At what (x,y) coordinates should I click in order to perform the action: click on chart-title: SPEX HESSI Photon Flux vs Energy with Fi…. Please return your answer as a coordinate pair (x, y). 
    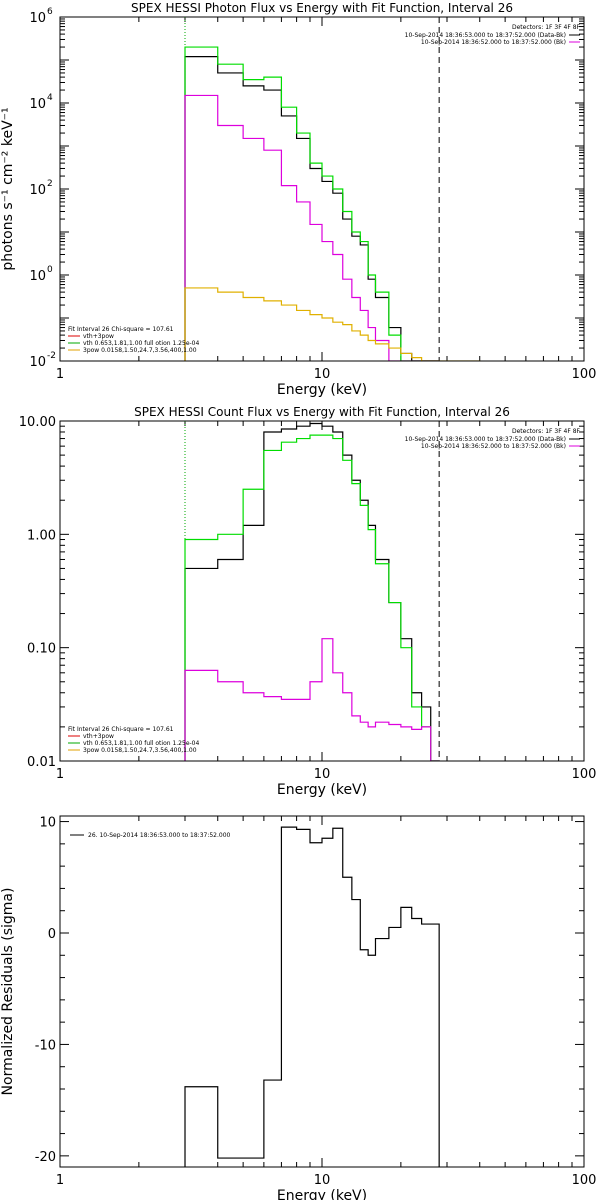
    Looking at the image, I should click on (322, 8).